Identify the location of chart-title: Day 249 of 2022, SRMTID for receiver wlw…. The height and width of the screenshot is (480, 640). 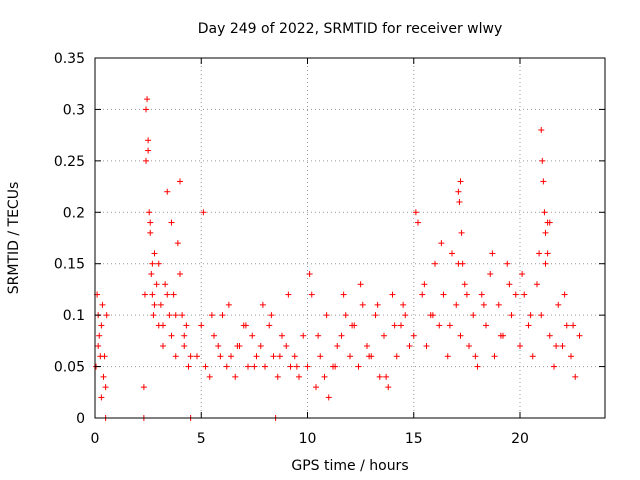
(350, 29).